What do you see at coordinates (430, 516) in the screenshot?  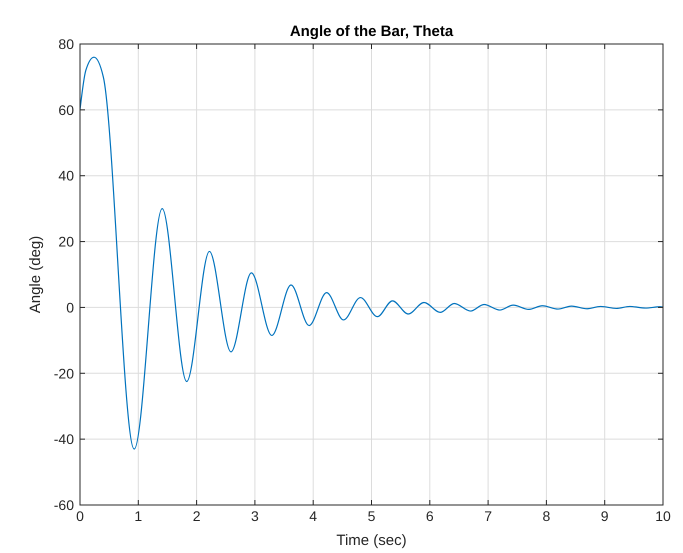 I see `x-tick-label: 6` at bounding box center [430, 516].